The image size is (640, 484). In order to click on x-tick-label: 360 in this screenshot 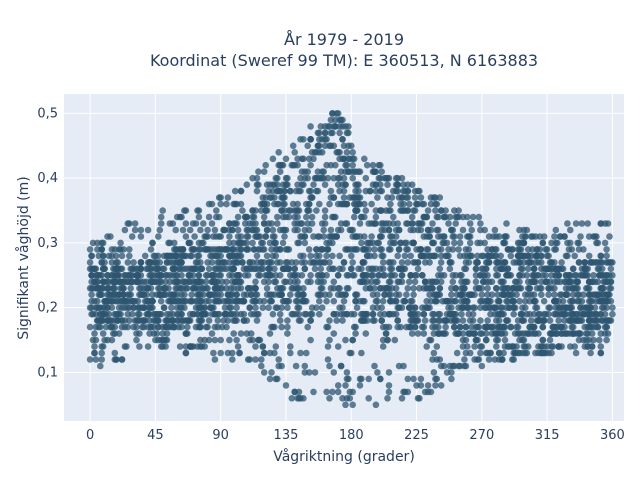, I will do `click(612, 435)`.